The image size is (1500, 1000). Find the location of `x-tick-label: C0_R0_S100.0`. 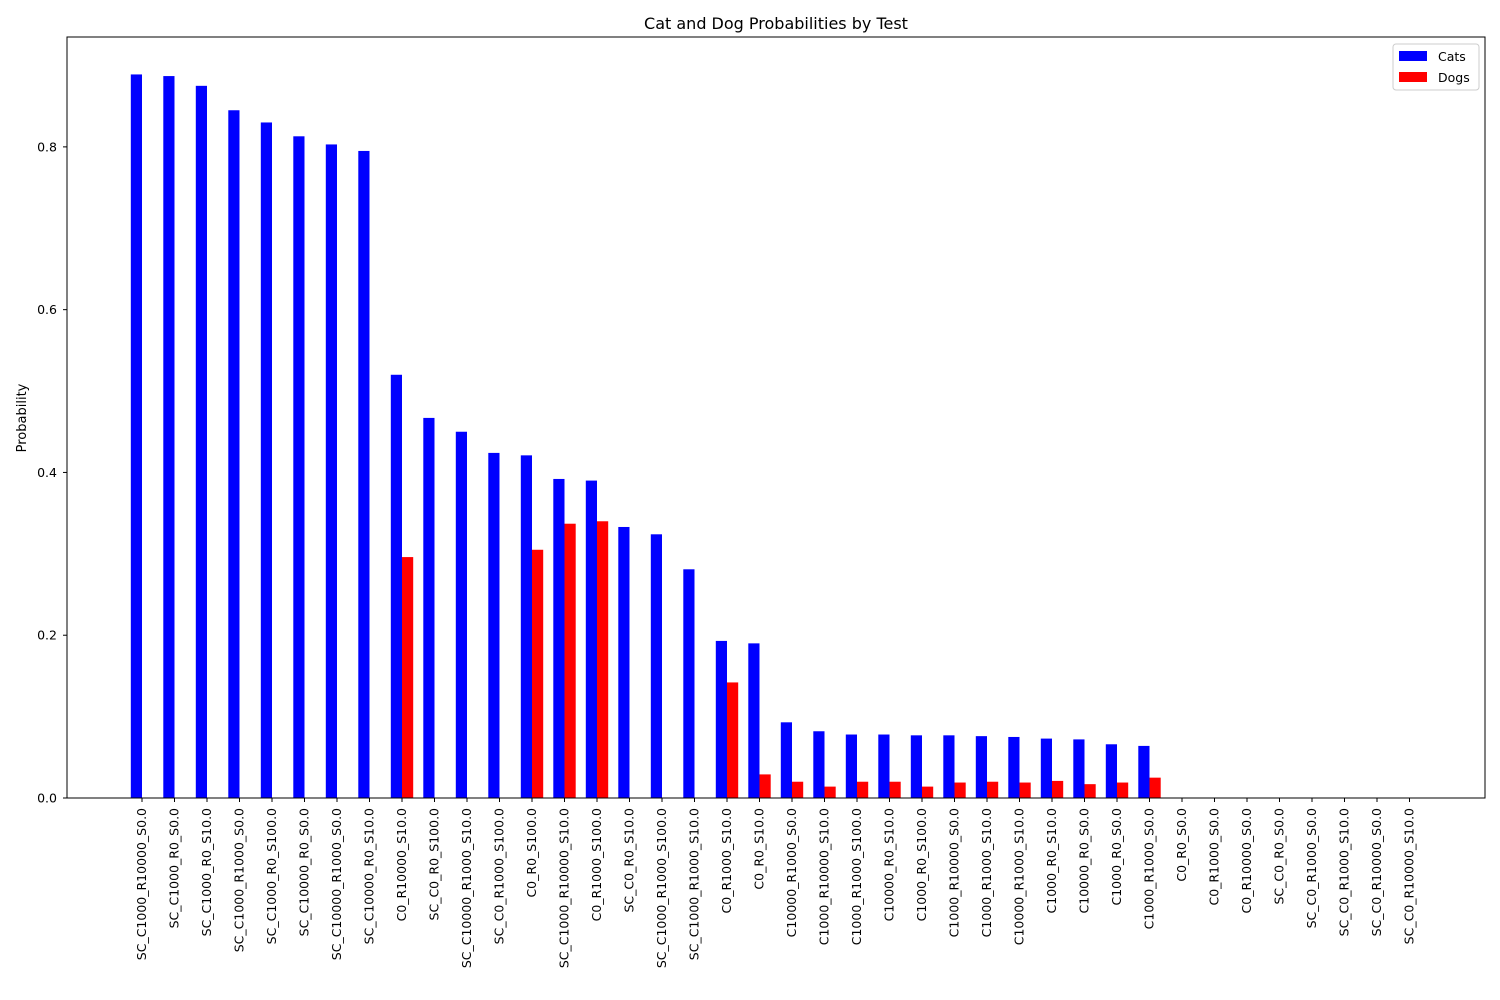

x-tick-label: C0_R0_S100.0 is located at coordinates (531, 853).